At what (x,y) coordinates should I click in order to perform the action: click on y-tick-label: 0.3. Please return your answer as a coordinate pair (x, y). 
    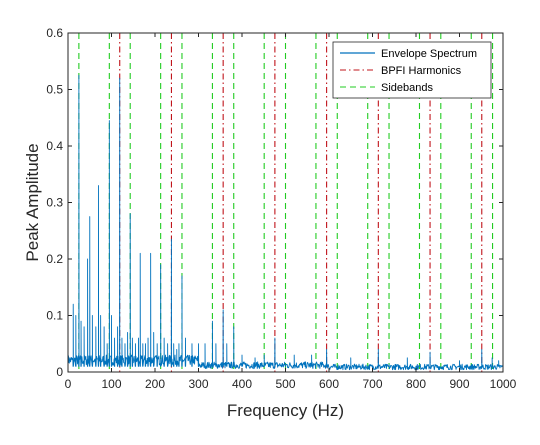
    Looking at the image, I should click on (54, 203).